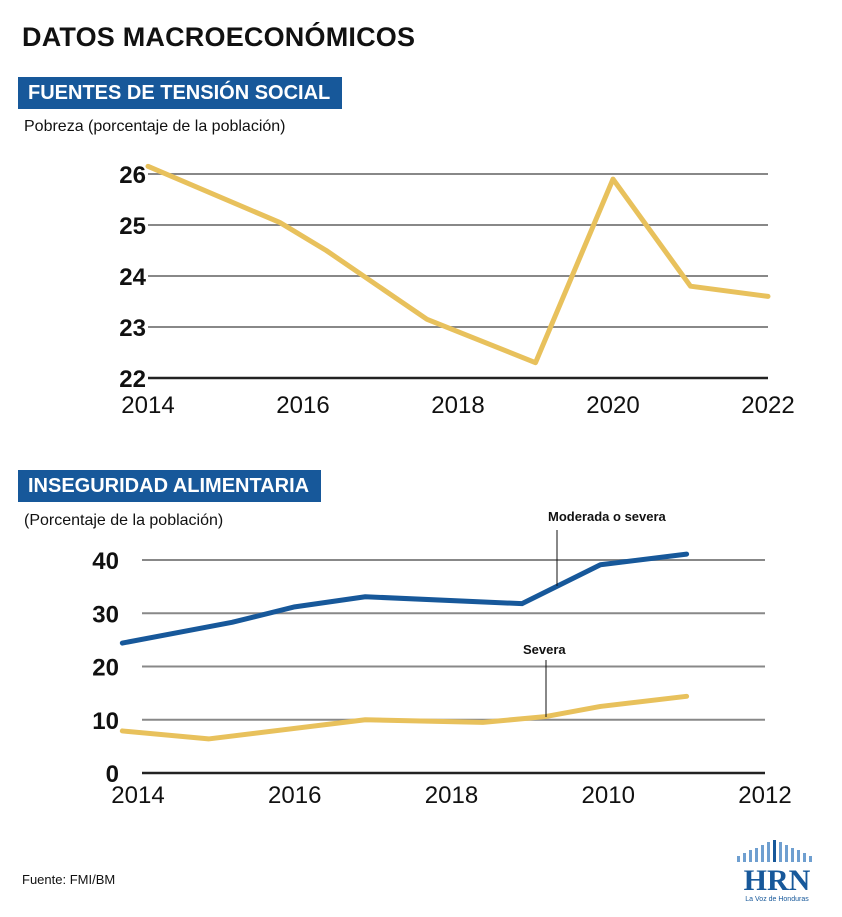  I want to click on chart1-ylabel: Pobreza (porcentaje de la población), so click(155, 126).